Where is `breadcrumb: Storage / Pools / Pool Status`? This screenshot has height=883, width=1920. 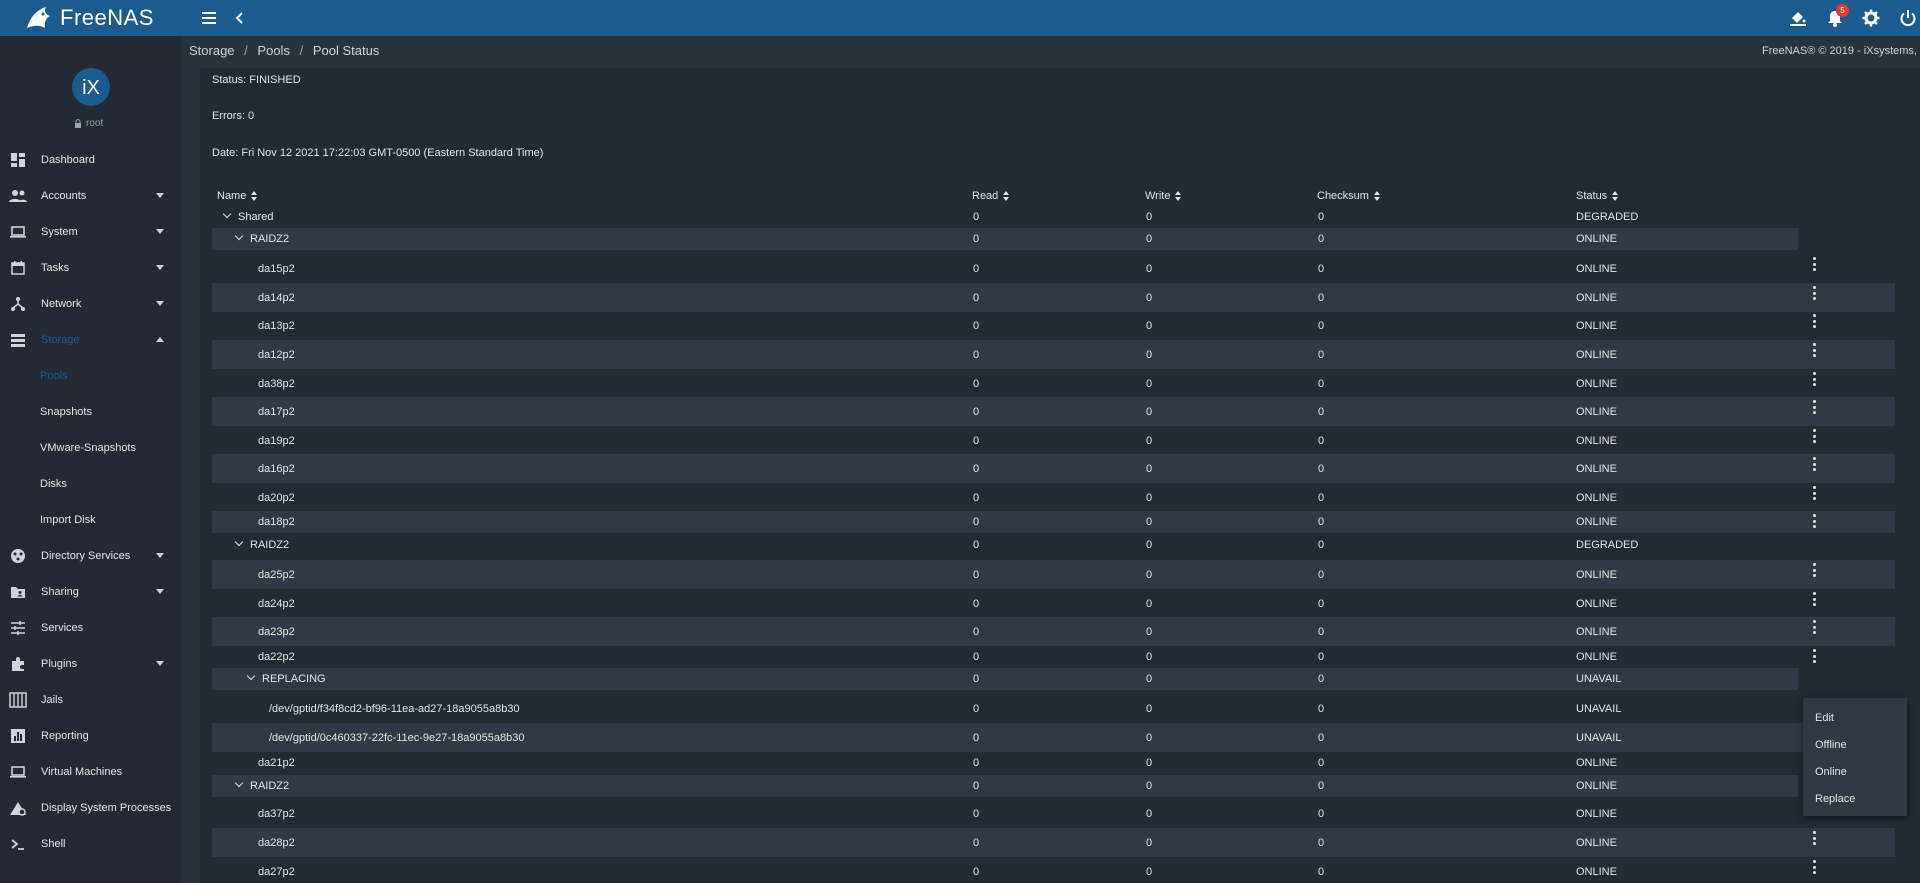 breadcrumb: Storage / Pools / Pool Status is located at coordinates (284, 50).